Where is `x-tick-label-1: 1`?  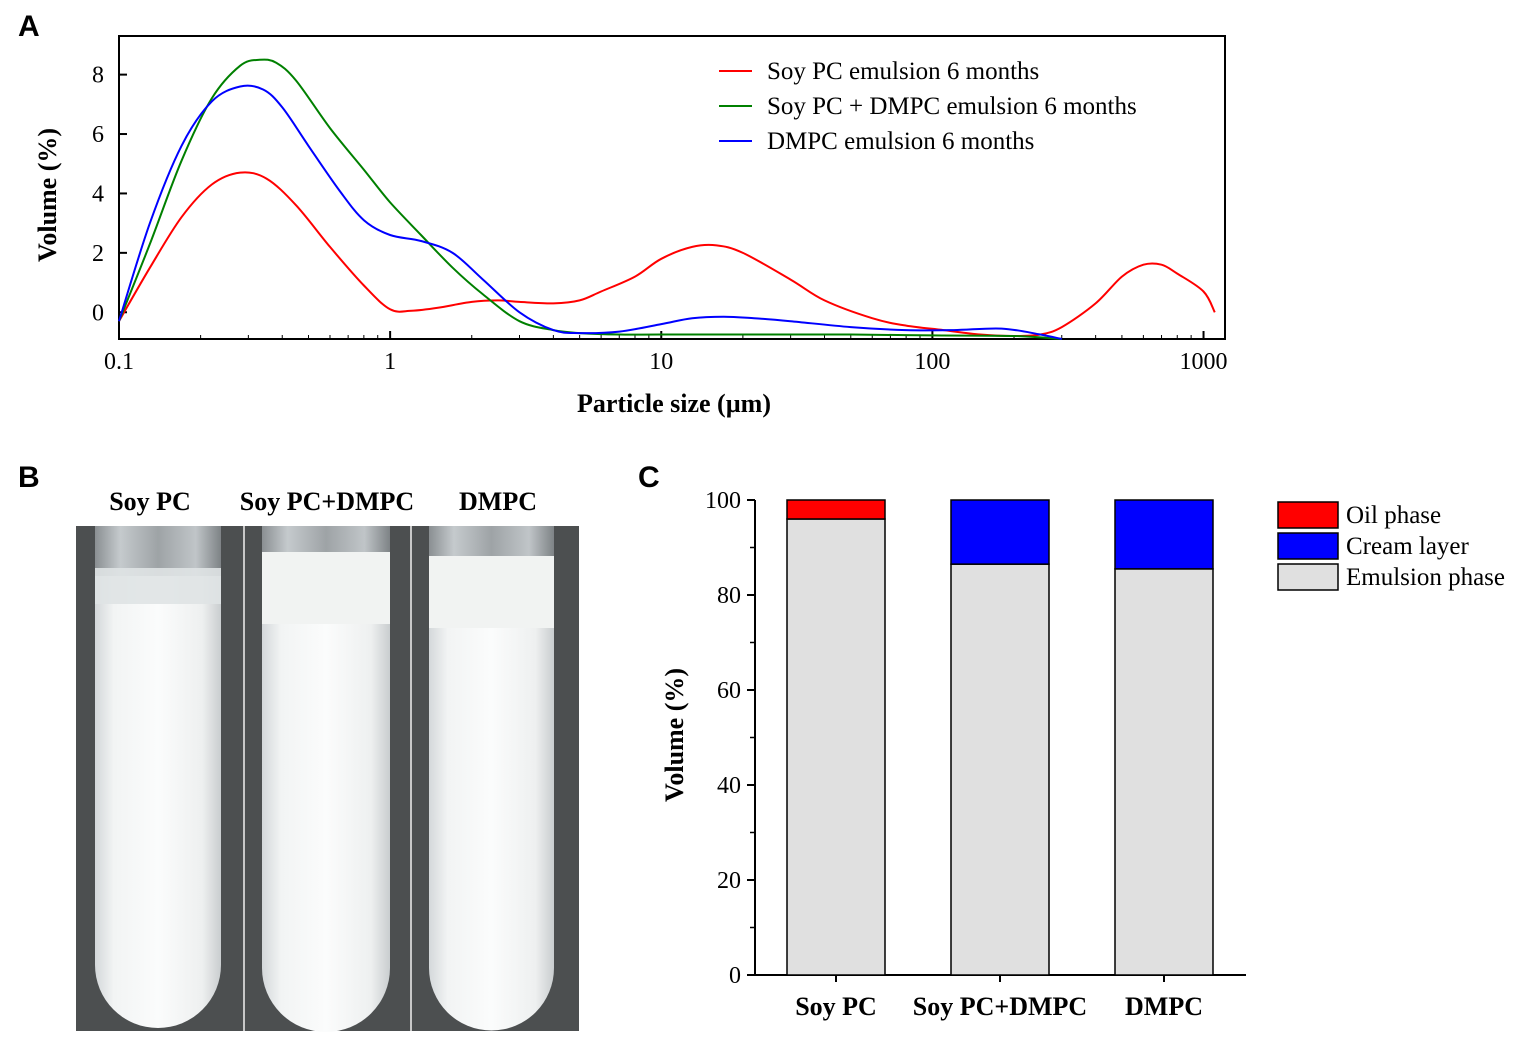
x-tick-label-1: 1 is located at coordinates (390, 362).